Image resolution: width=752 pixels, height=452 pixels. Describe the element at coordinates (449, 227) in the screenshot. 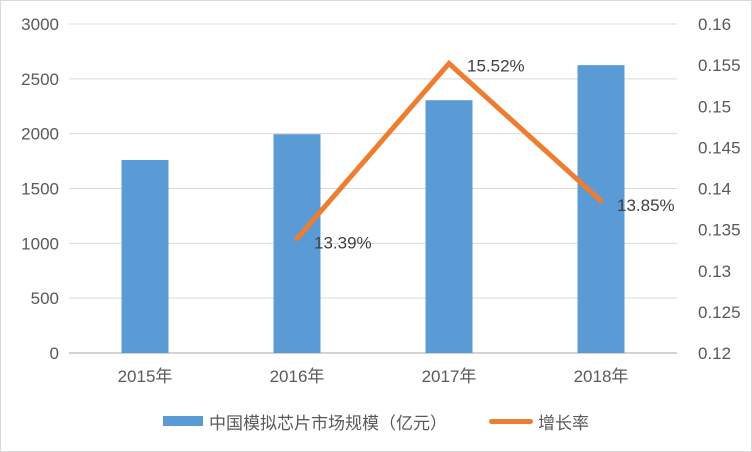

I see `bar-2017年` at that location.